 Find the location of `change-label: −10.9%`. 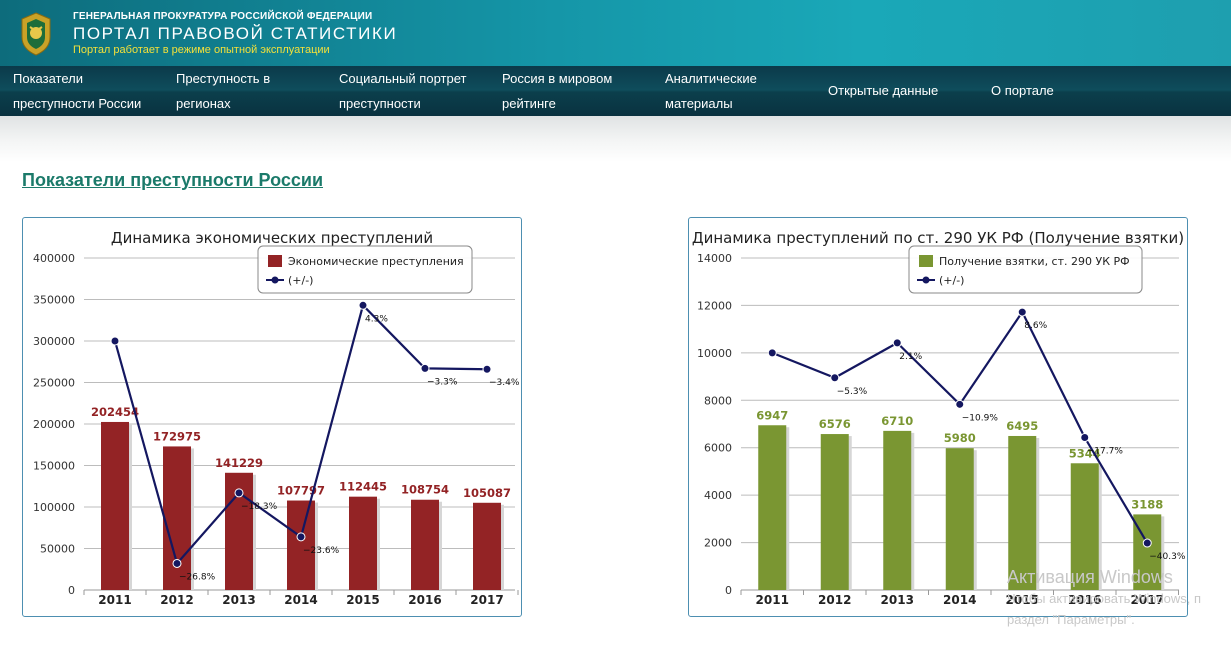

change-label: −10.9% is located at coordinates (980, 418).